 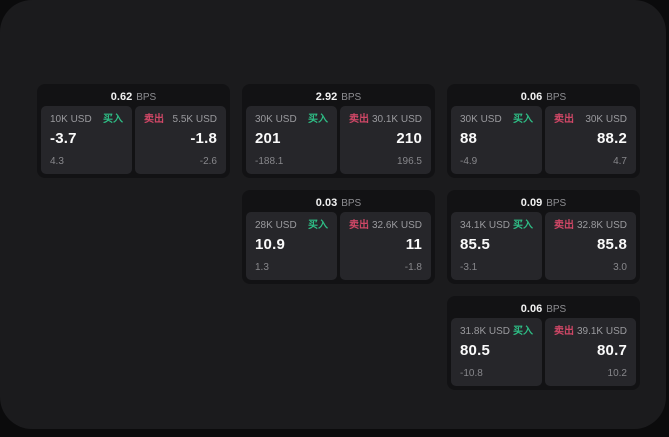 I want to click on buy-sub-value: 4.3, so click(x=57, y=161).